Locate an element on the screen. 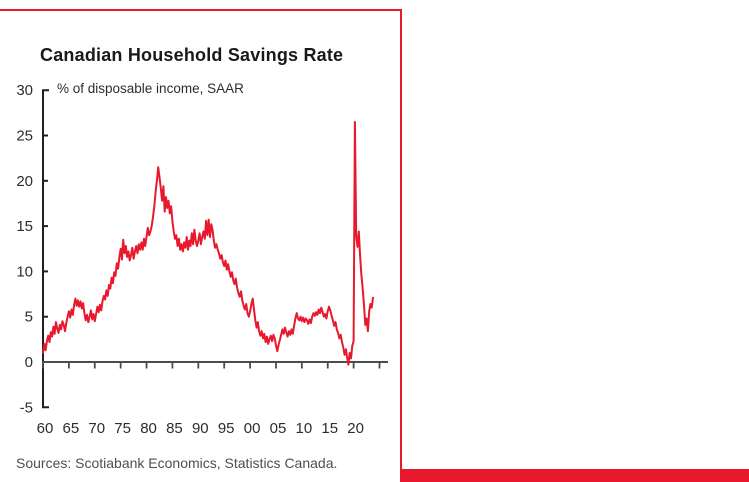 The image size is (749, 482). x-tick-label: 95 is located at coordinates (226, 428).